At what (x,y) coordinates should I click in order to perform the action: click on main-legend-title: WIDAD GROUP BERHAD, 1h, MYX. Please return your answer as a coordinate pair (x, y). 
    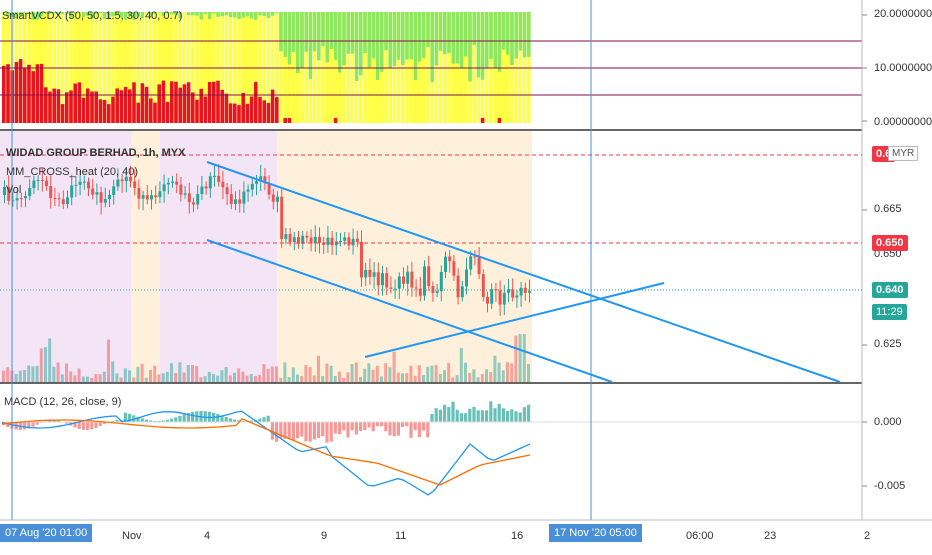
    Looking at the image, I should click on (95, 153).